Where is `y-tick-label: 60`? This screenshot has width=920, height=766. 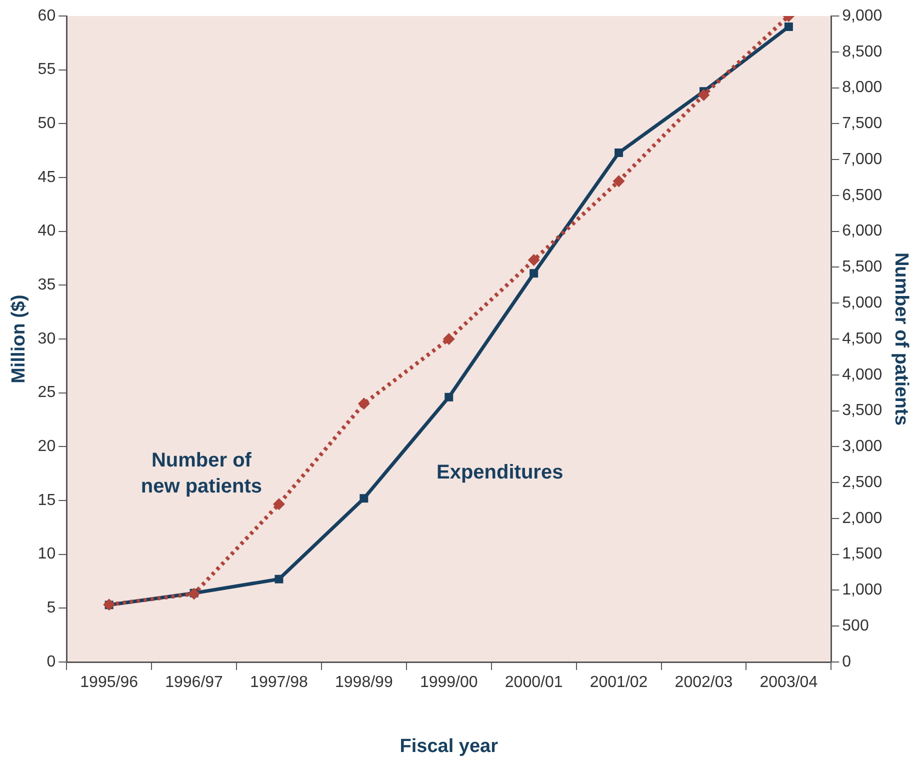
y-tick-label: 60 is located at coordinates (47, 15).